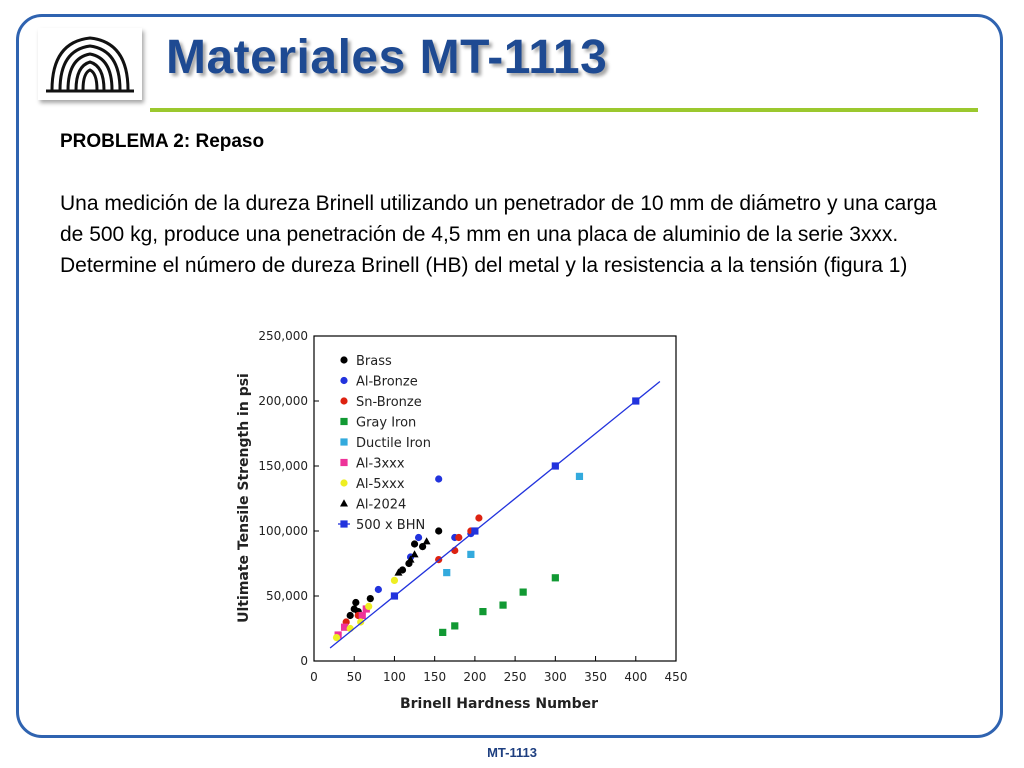 This screenshot has height=768, width=1024. Describe the element at coordinates (595, 677) in the screenshot. I see `x-tick-label: 350` at that location.